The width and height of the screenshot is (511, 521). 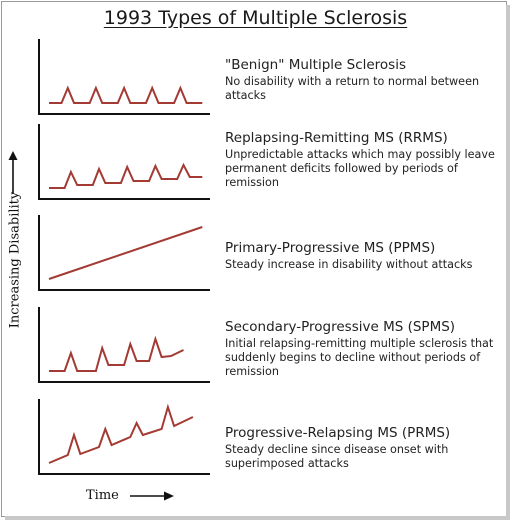 I want to click on type-title: Progressive-Relapsing MS (PRMS), so click(x=338, y=433).